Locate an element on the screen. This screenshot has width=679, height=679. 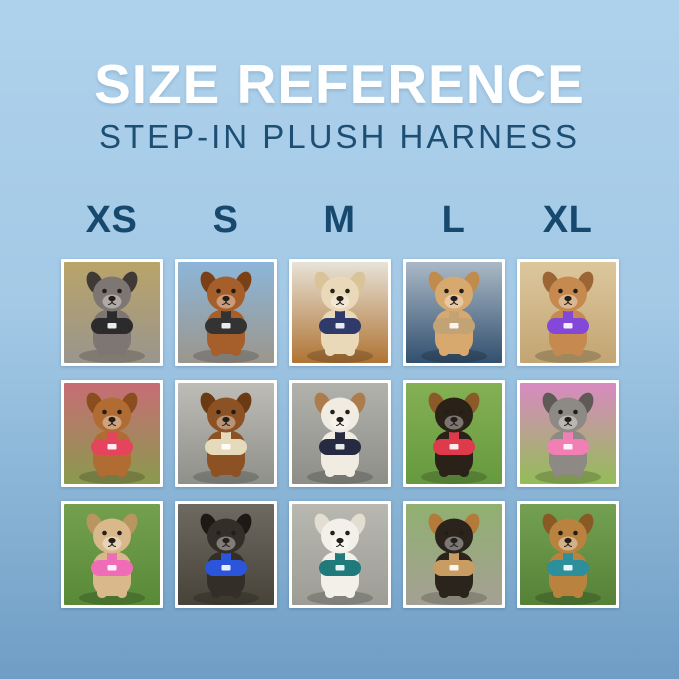
harness-photo-l-row1 is located at coordinates (453, 313).